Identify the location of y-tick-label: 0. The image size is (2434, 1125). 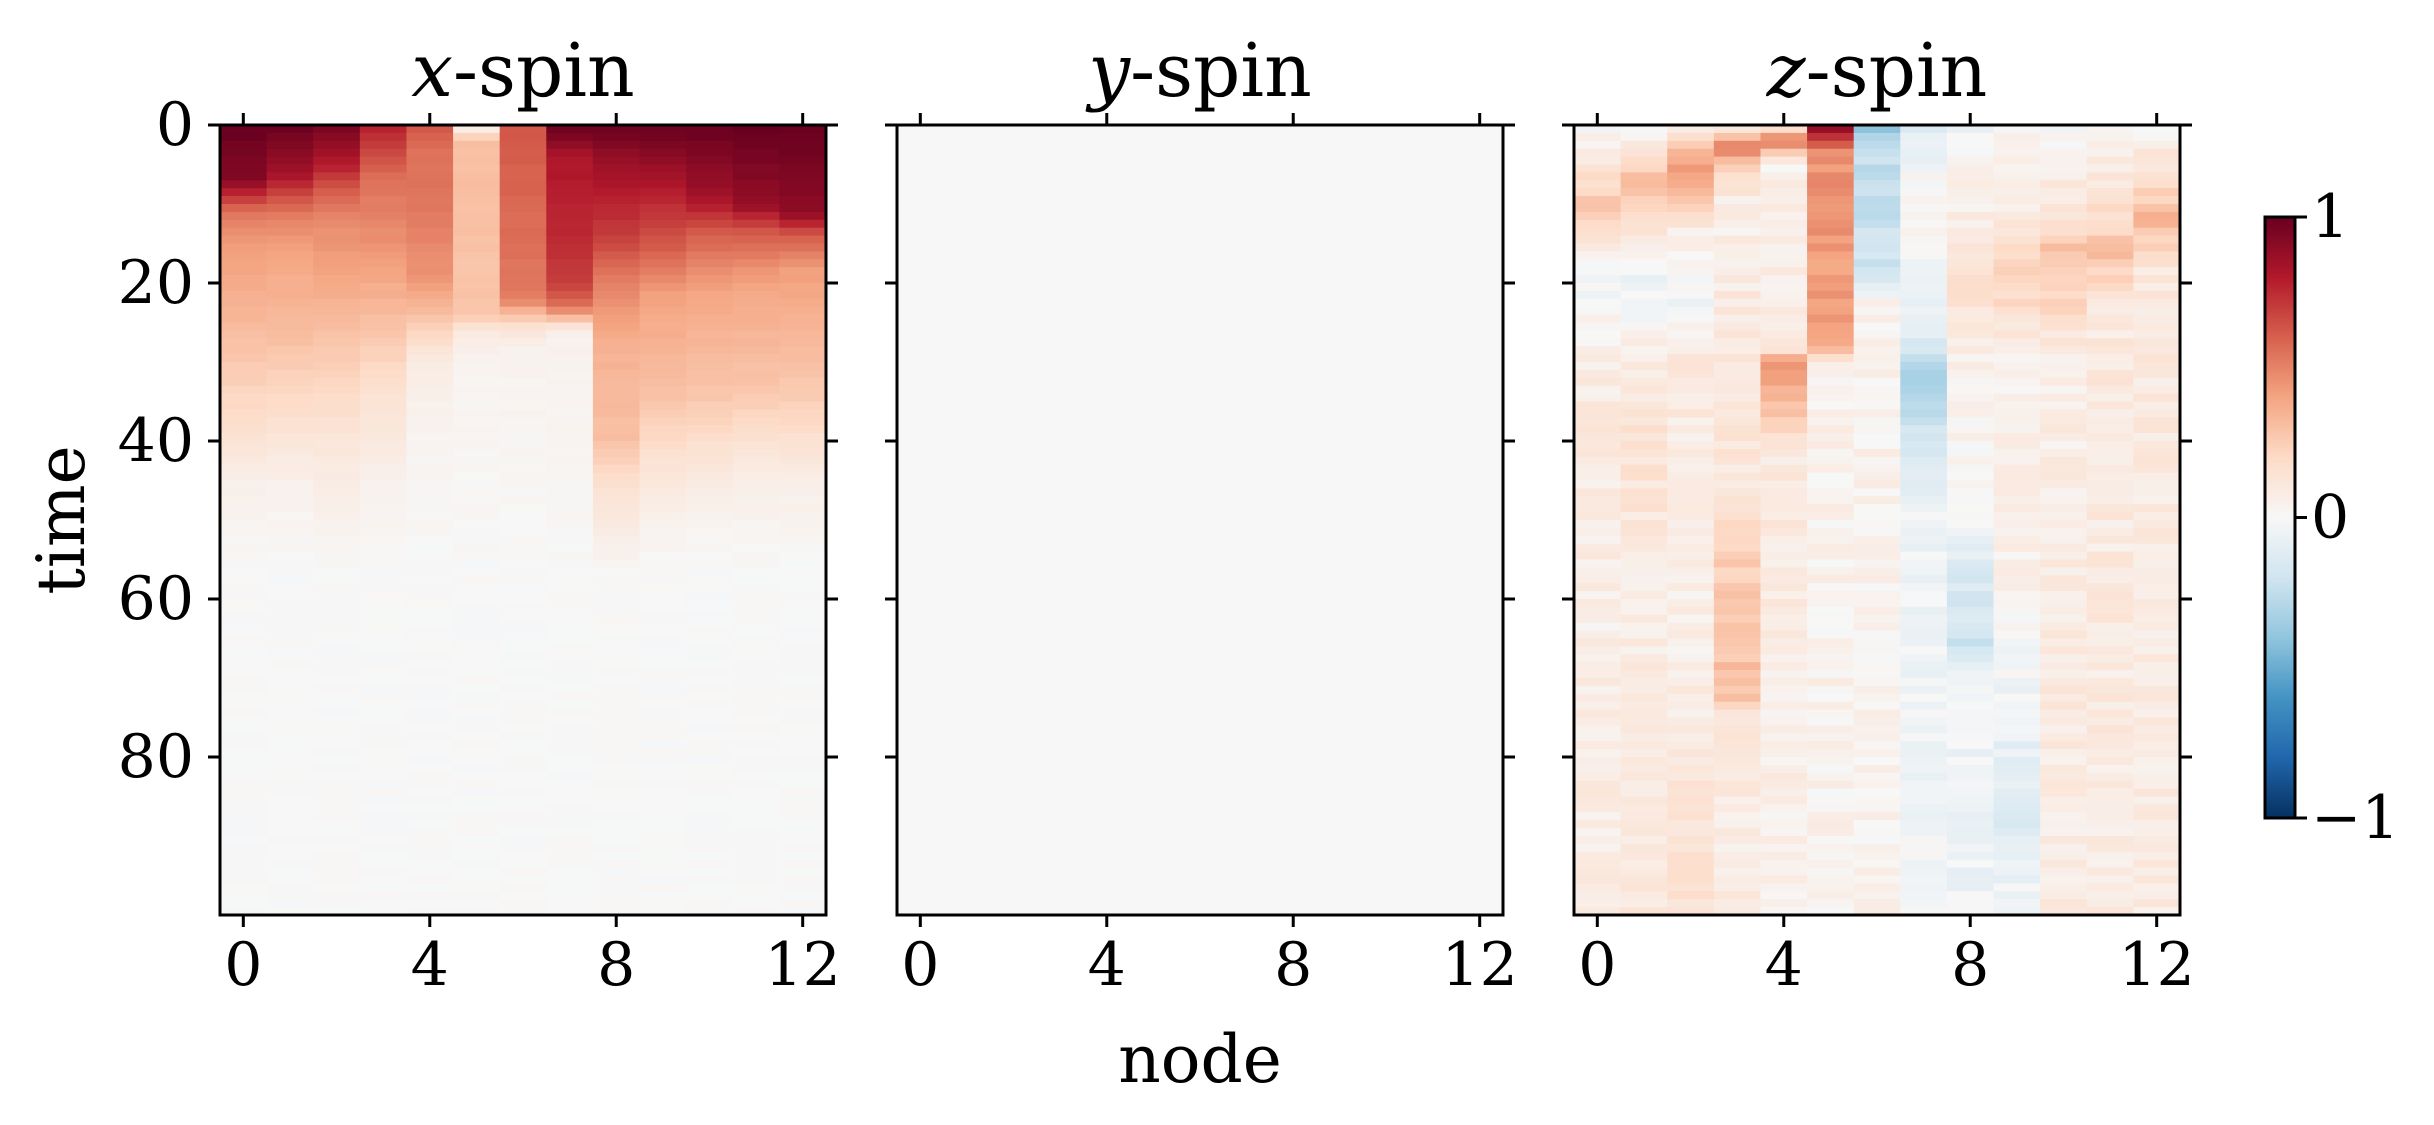
(175, 125).